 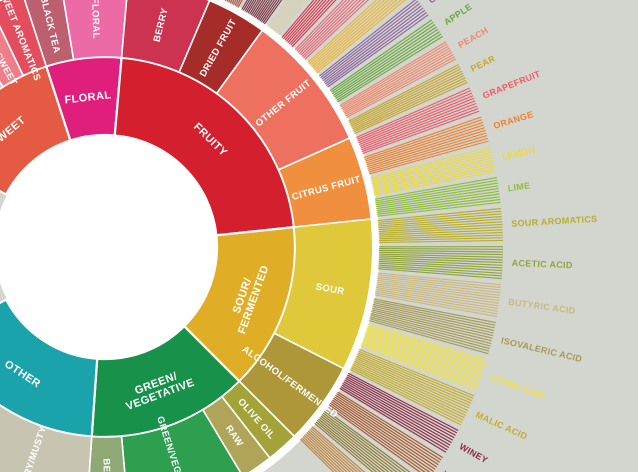 I want to click on leaf-stripes-apple, so click(x=386, y=61).